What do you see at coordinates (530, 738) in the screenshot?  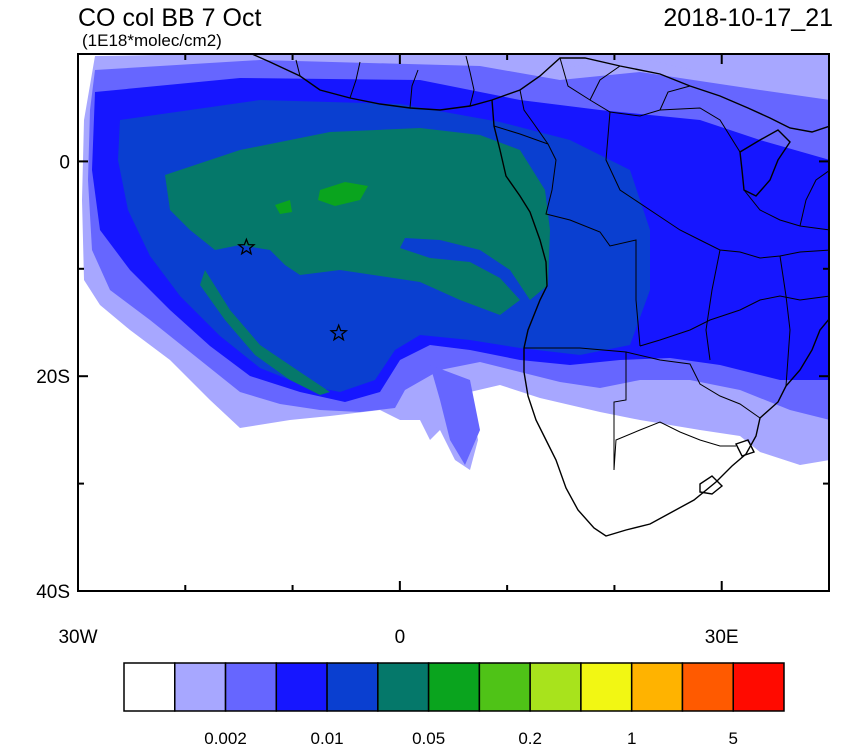 I see `colorbar-label: 0.2` at bounding box center [530, 738].